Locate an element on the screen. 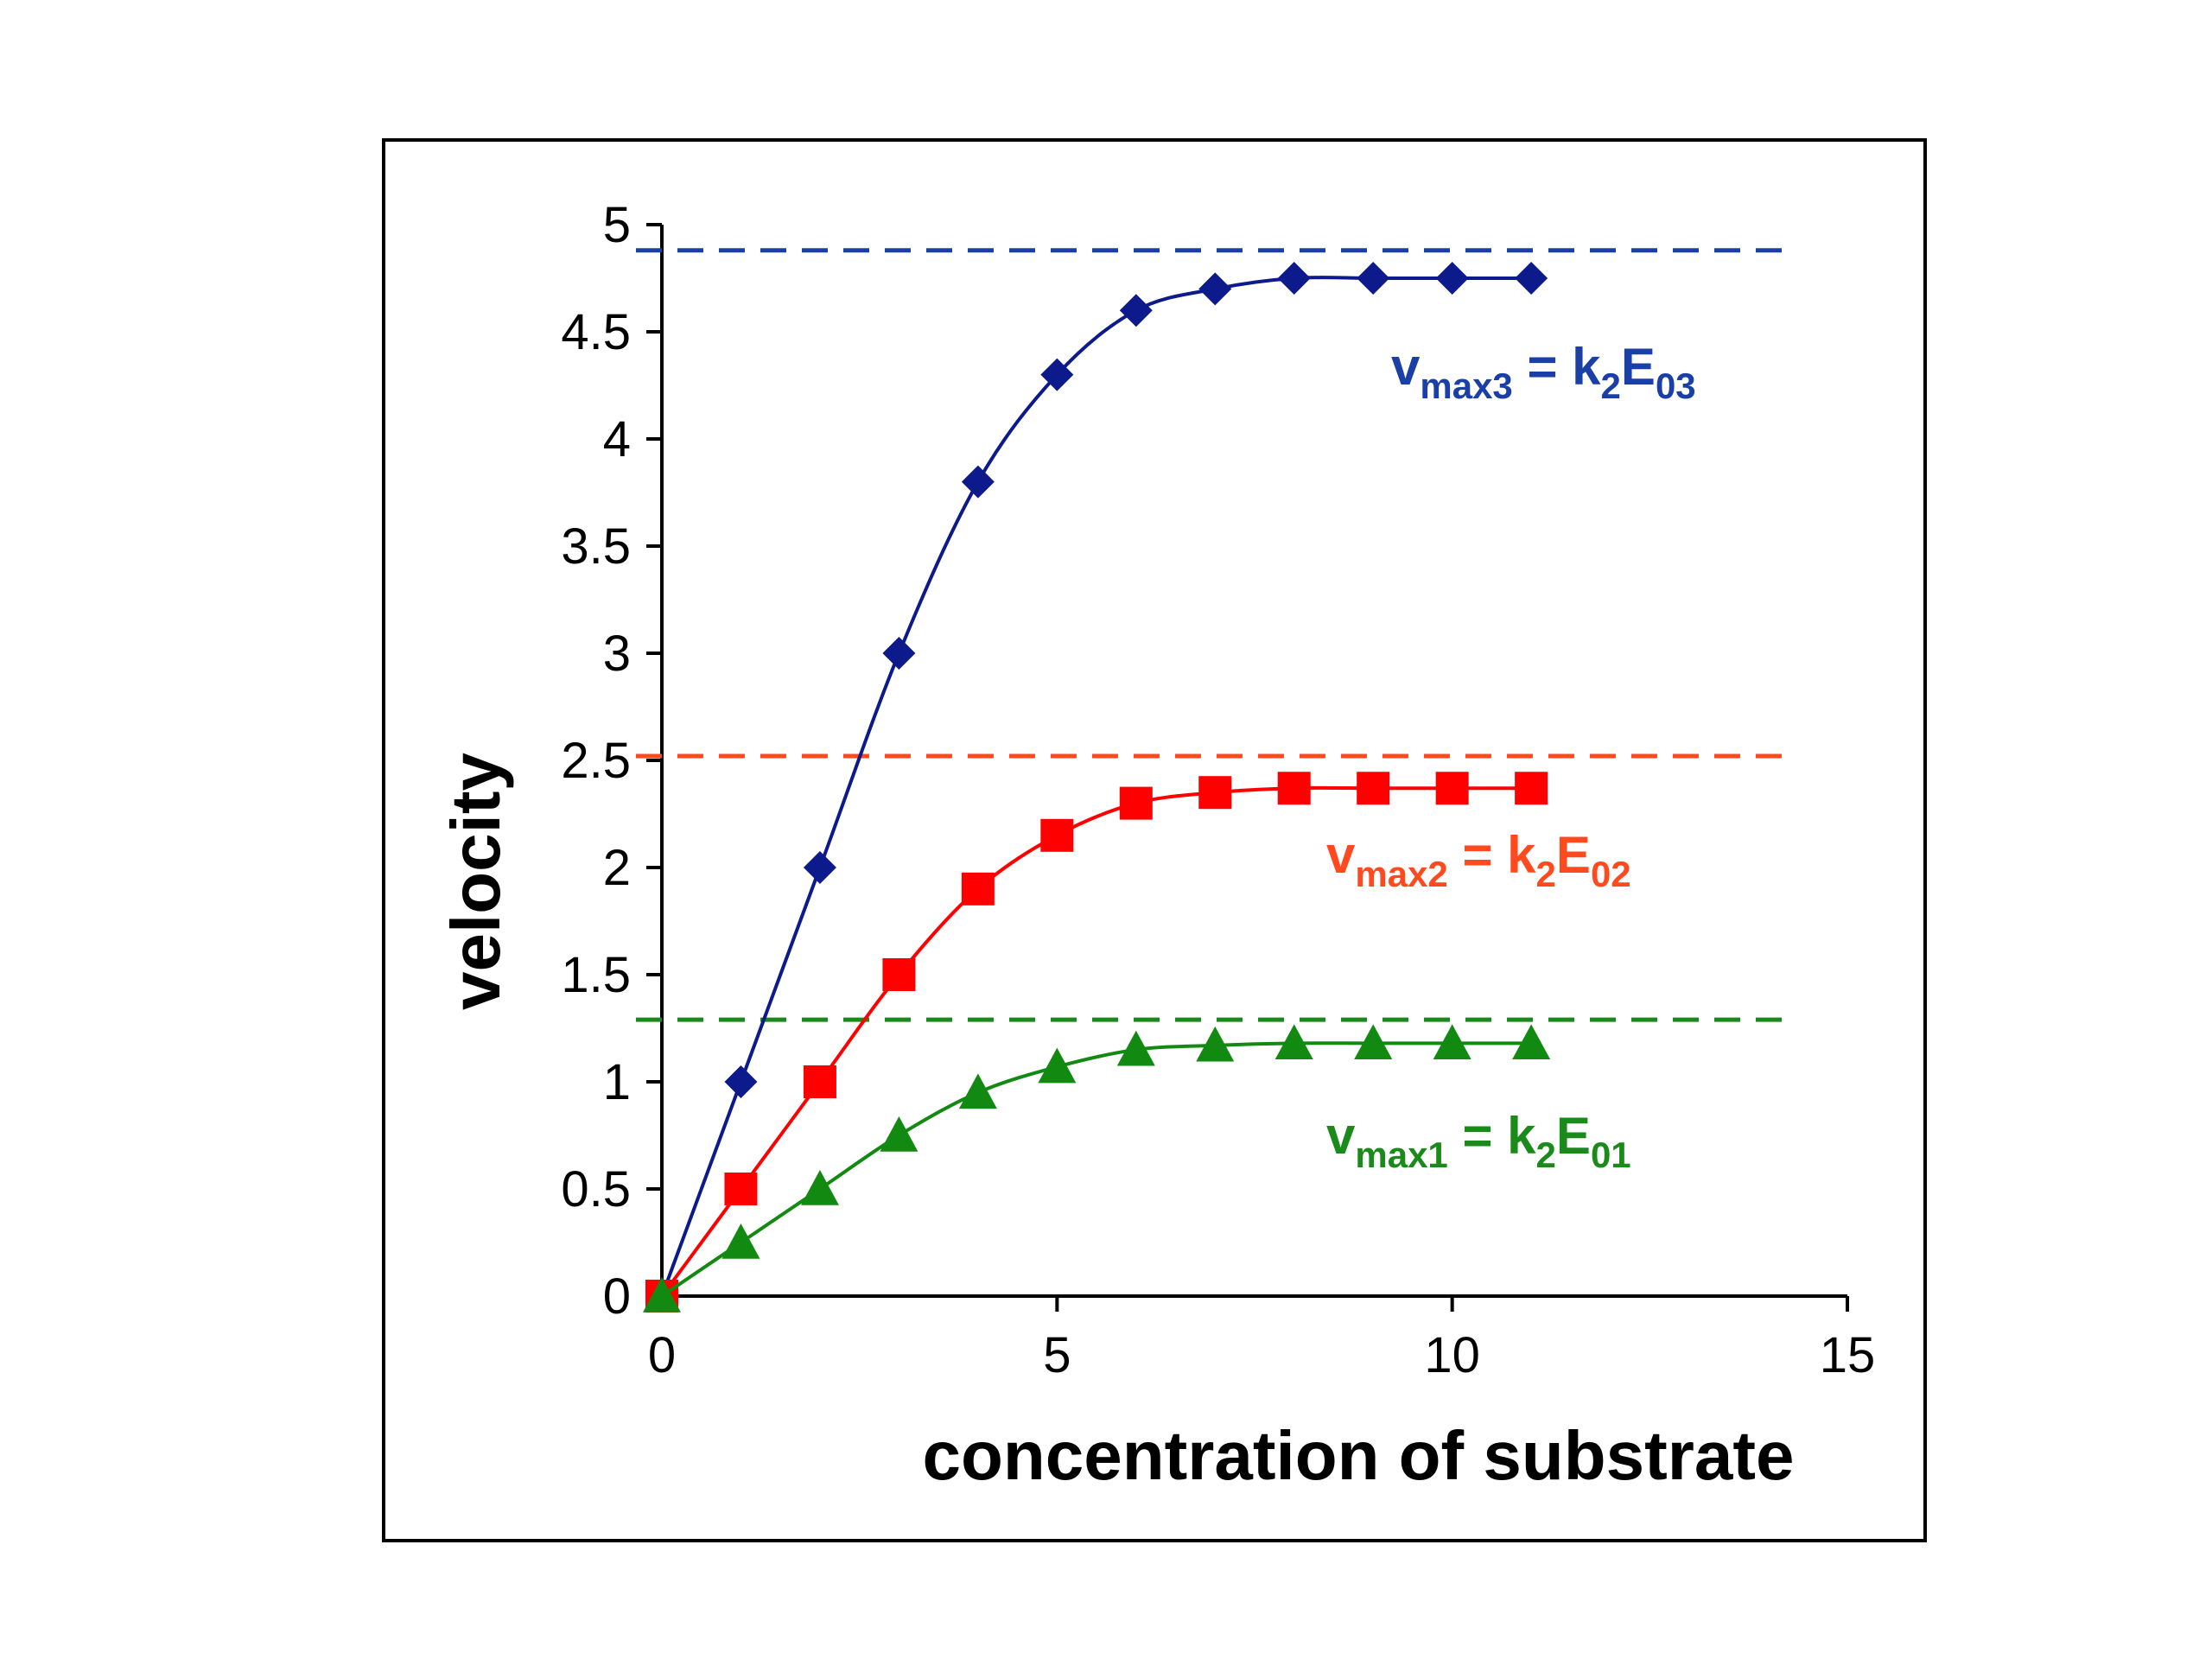 This screenshot has width=2212, height=1659. x-tick-label: 10 is located at coordinates (1452, 1355).